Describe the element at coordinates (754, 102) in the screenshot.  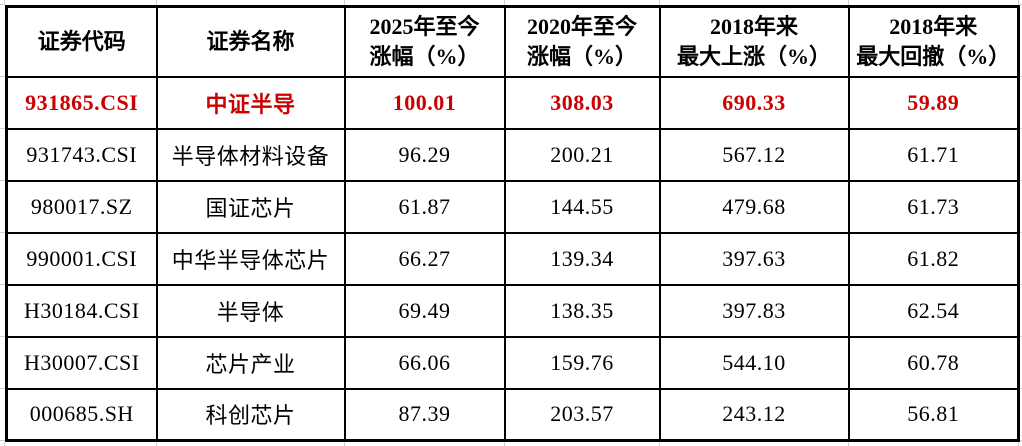
I see `cell-max-rise-2018: 690.33` at that location.